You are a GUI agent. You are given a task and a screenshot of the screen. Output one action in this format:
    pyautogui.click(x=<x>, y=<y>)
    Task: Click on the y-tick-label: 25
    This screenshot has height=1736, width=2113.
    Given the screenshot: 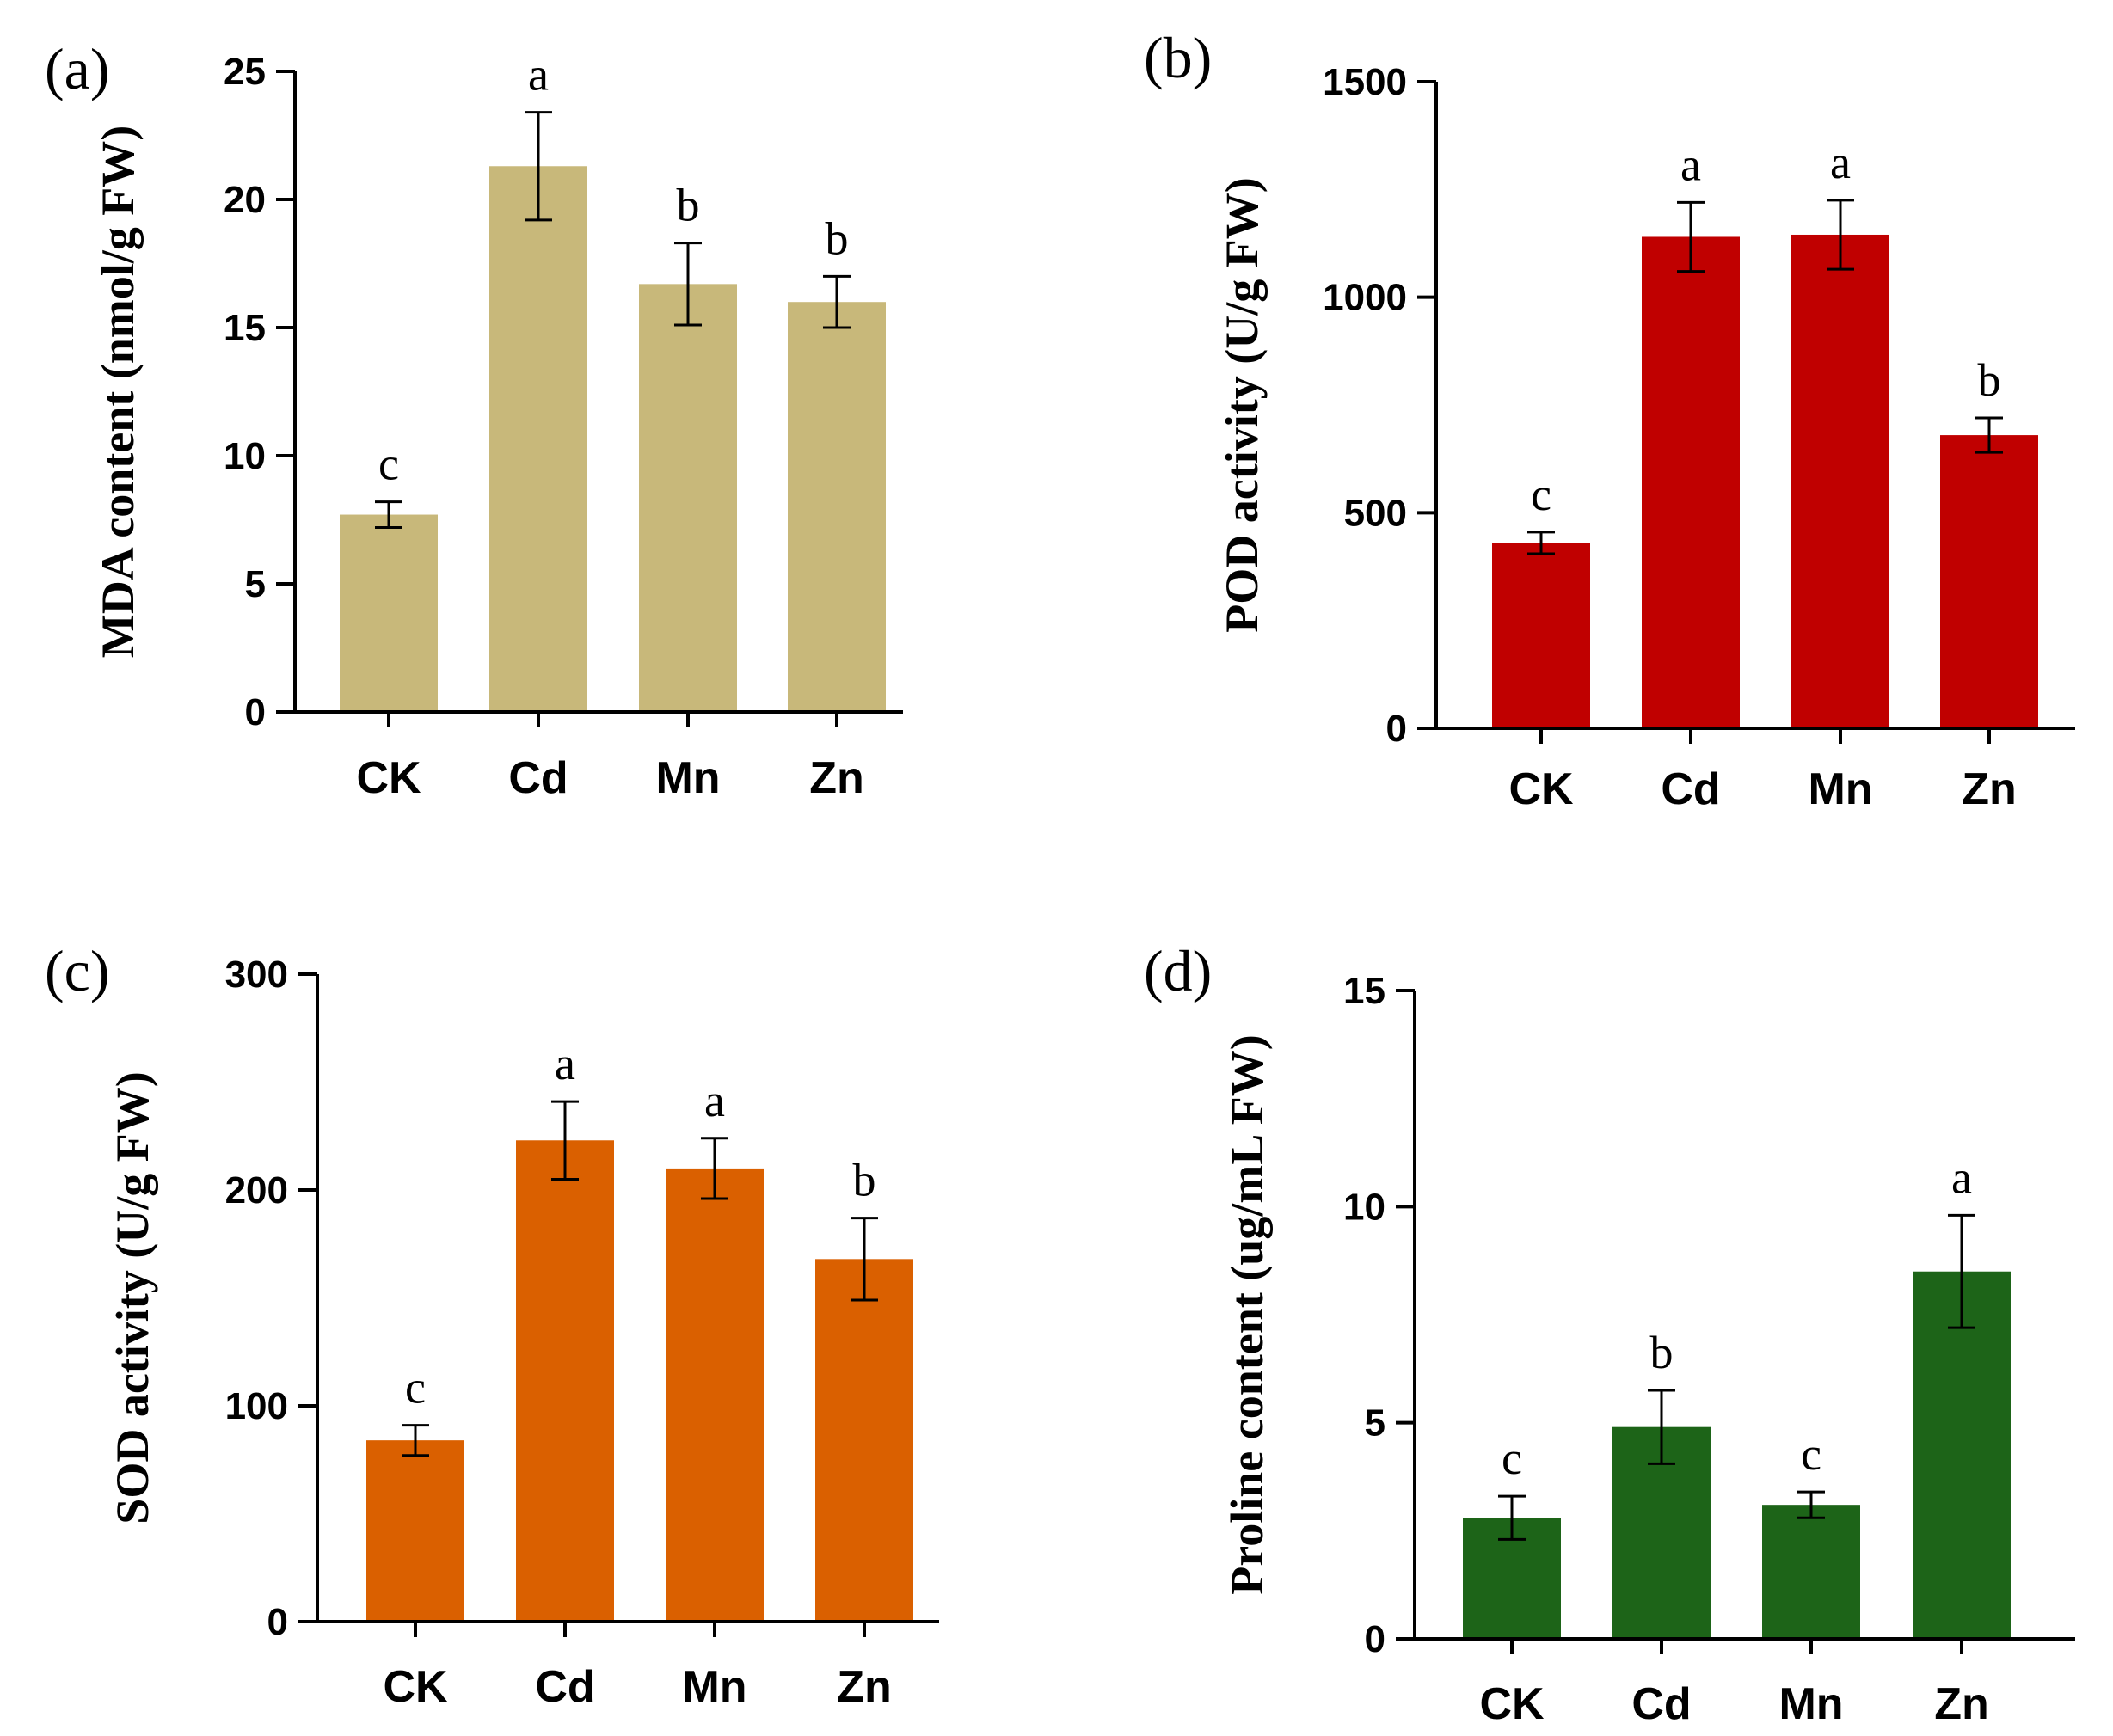 What is the action you would take?
    pyautogui.click(x=245, y=72)
    